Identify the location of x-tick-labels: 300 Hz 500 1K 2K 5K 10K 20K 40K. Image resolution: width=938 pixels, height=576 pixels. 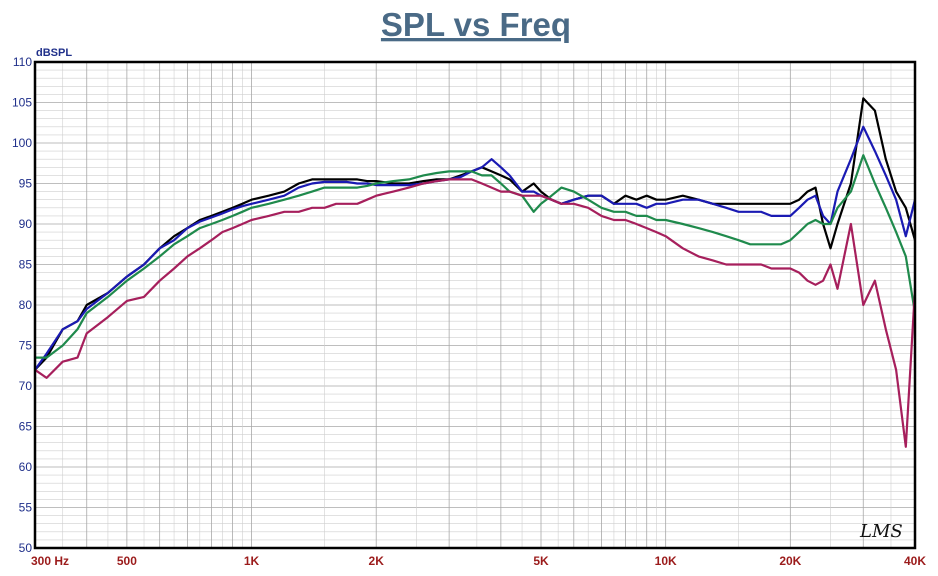
(478, 561).